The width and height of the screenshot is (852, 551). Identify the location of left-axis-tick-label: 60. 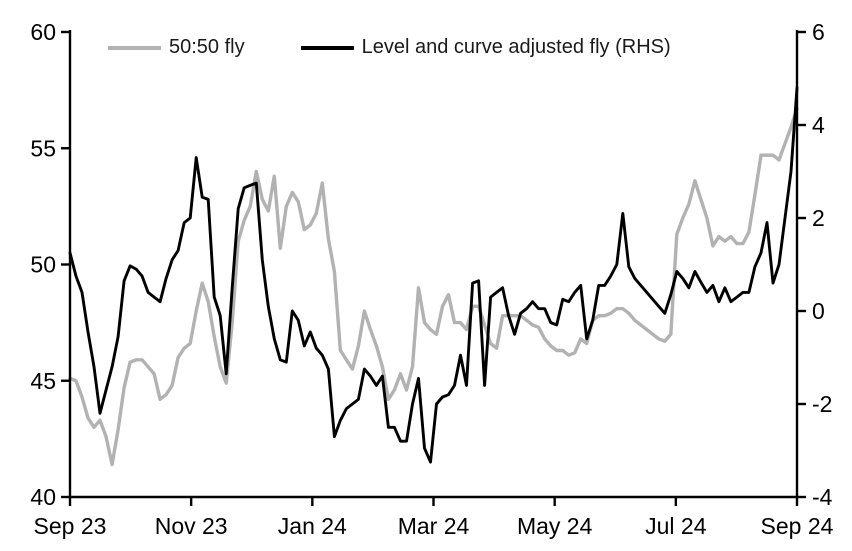
(43, 32).